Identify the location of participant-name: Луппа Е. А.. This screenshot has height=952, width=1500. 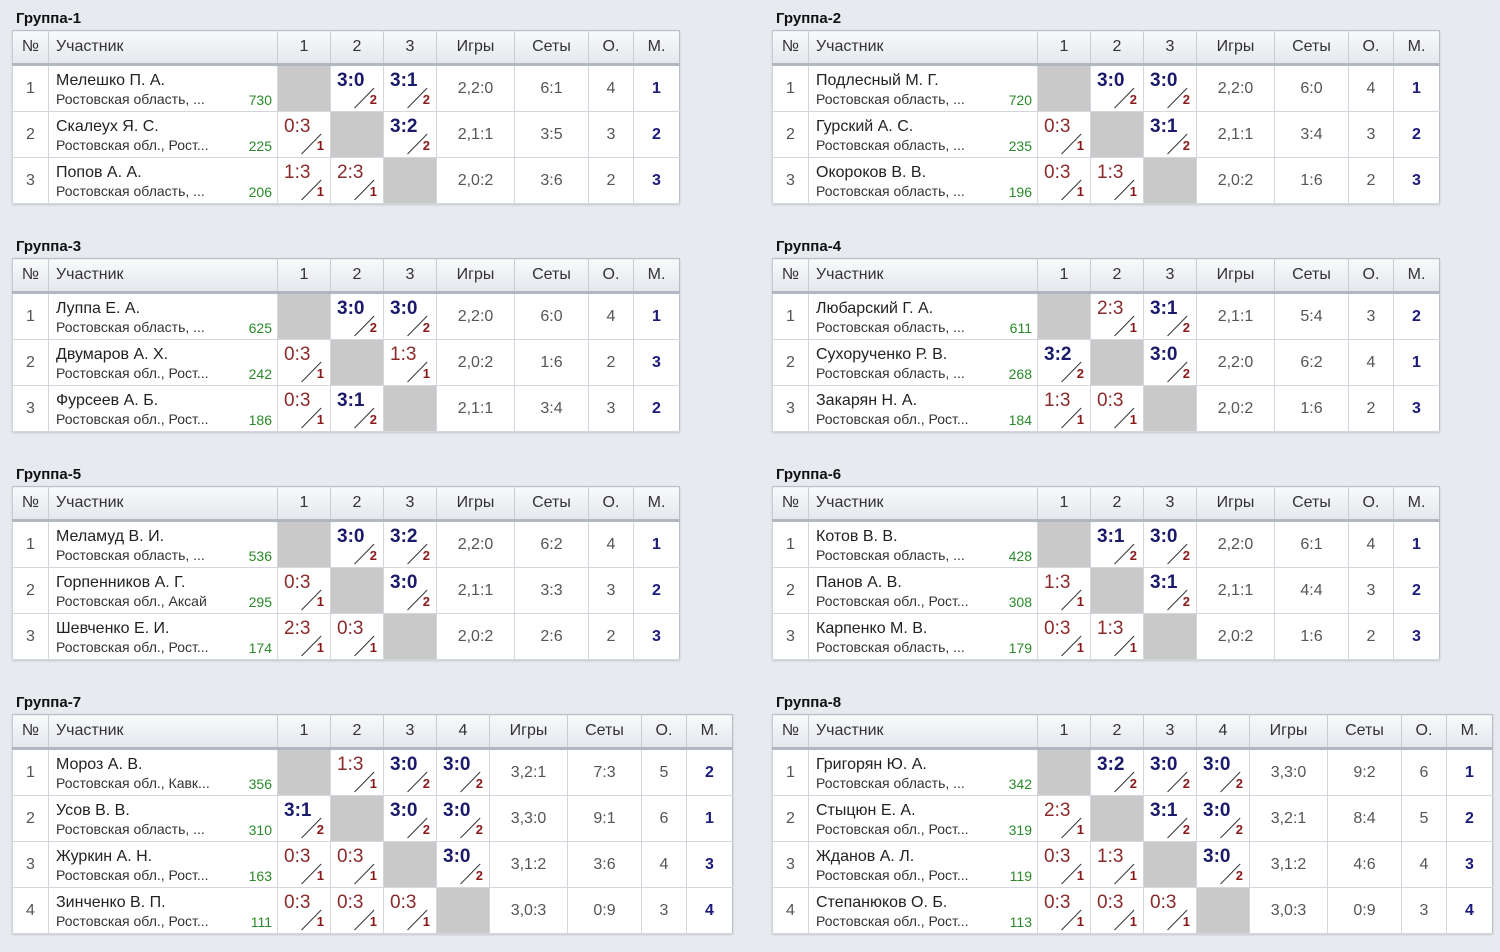
(98, 308).